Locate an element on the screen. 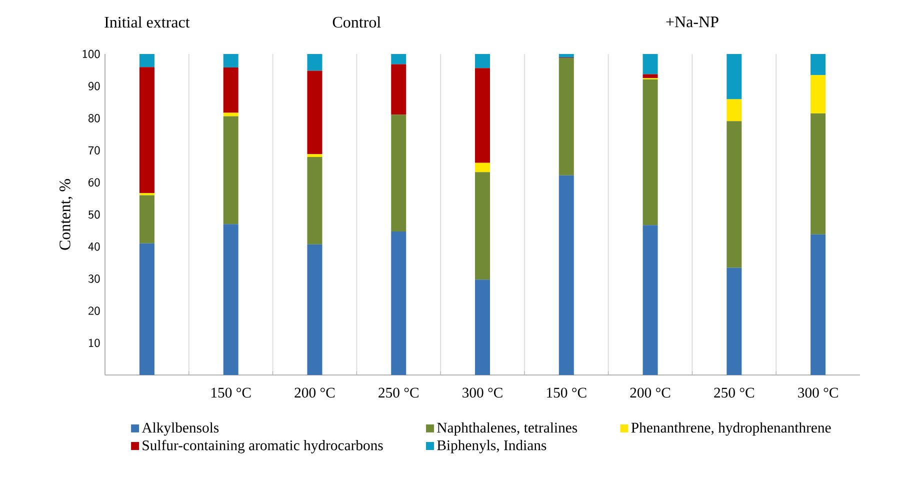  text: +Na-NP is located at coordinates (692, 22).